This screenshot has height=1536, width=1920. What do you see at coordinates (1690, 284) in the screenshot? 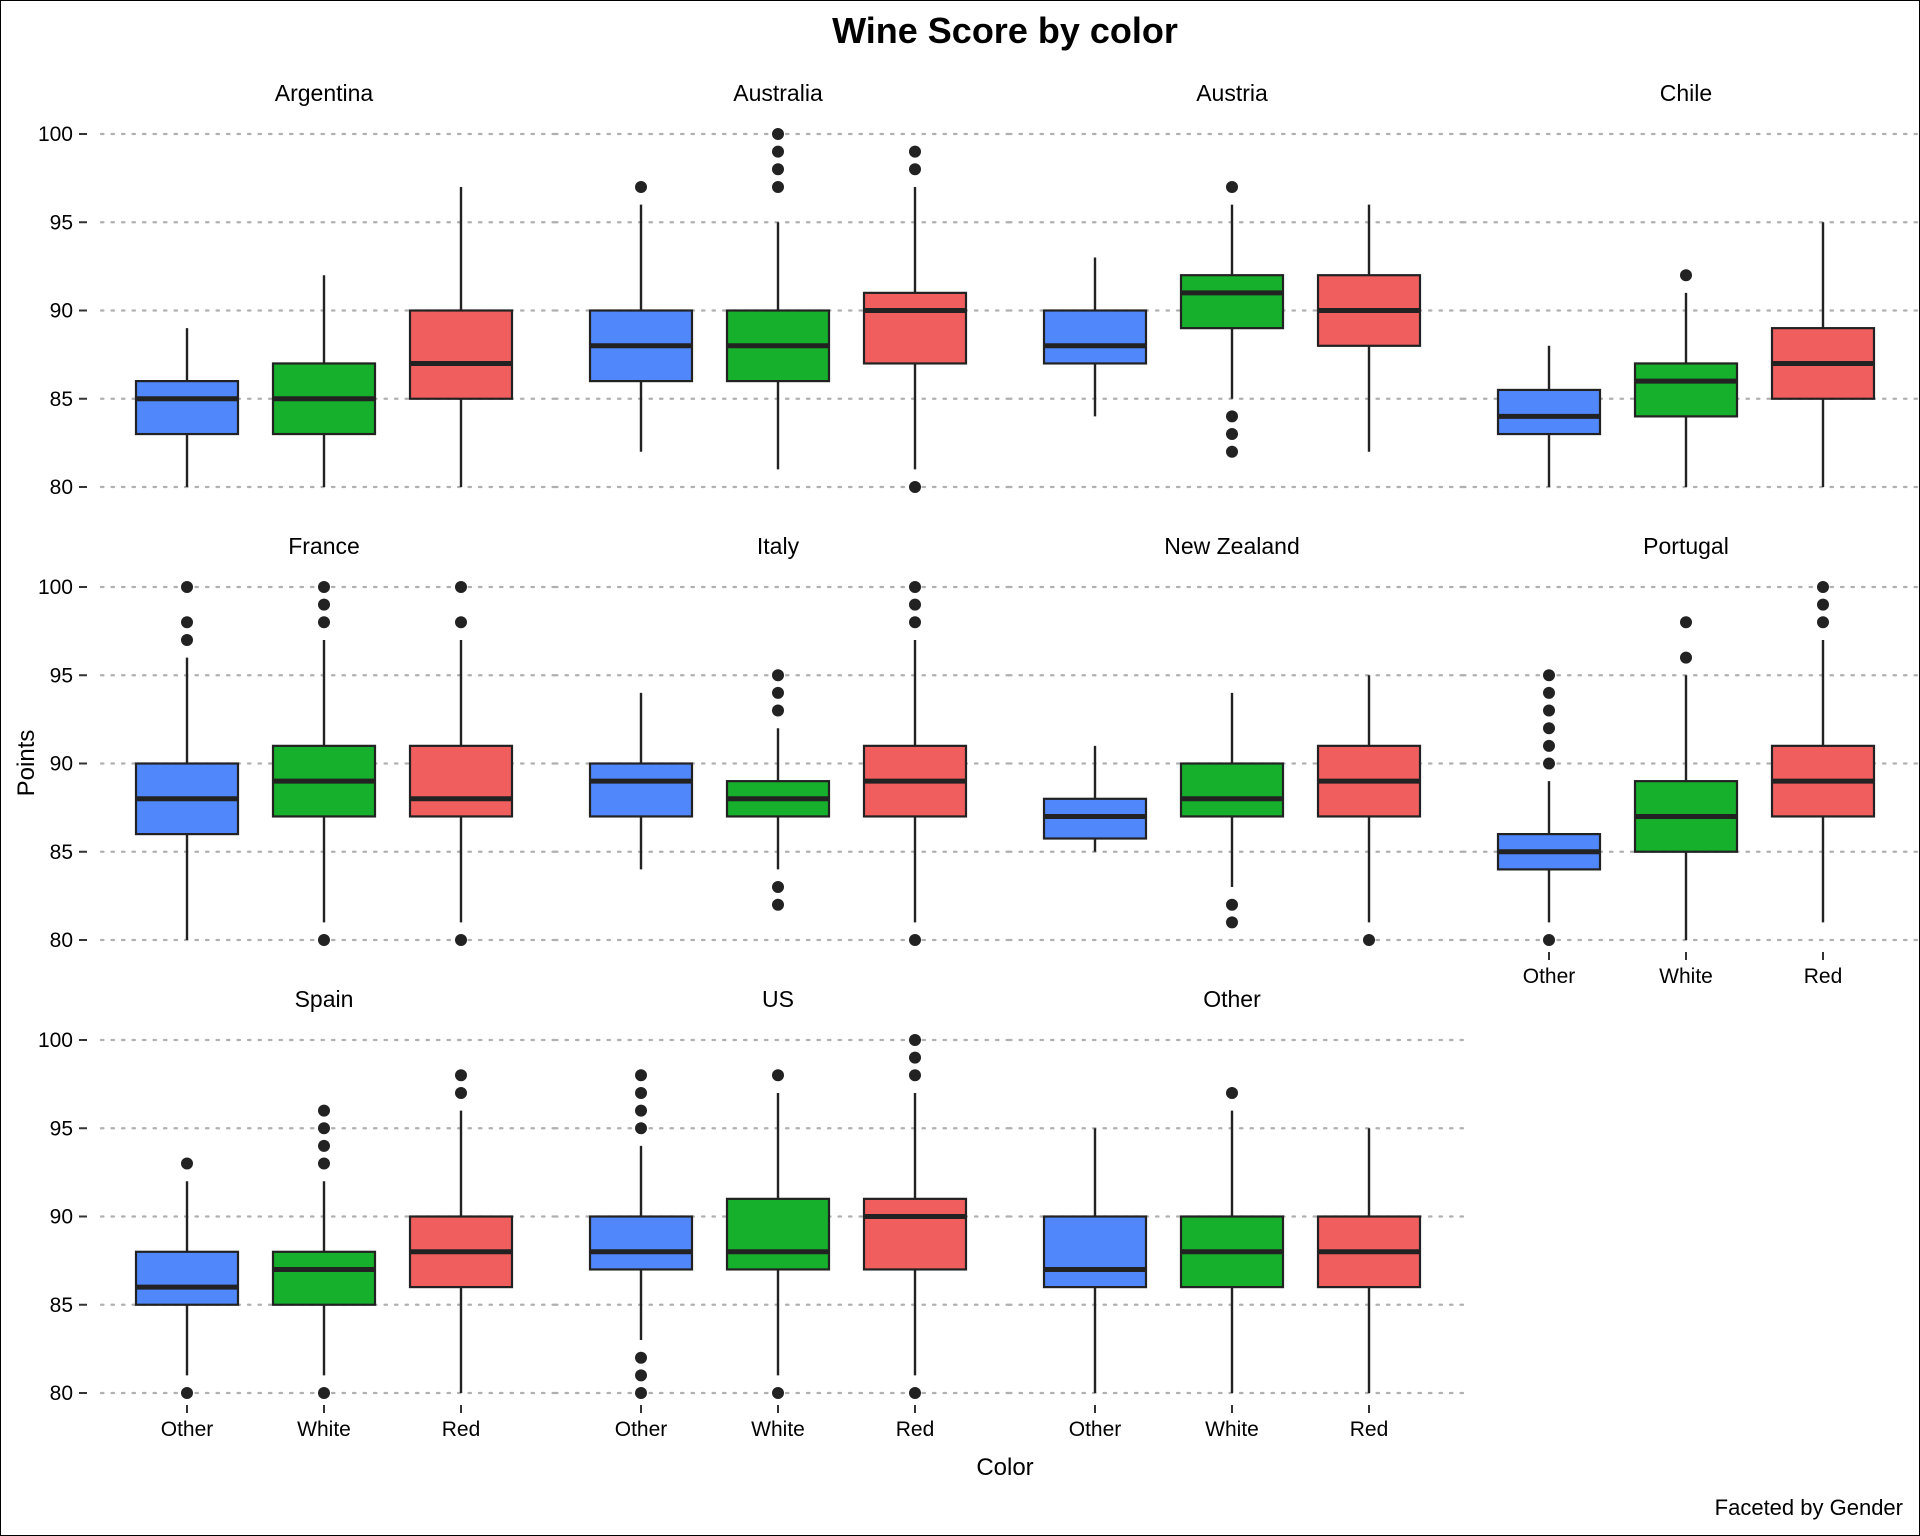
I see `facet-panel: Chile` at bounding box center [1690, 284].